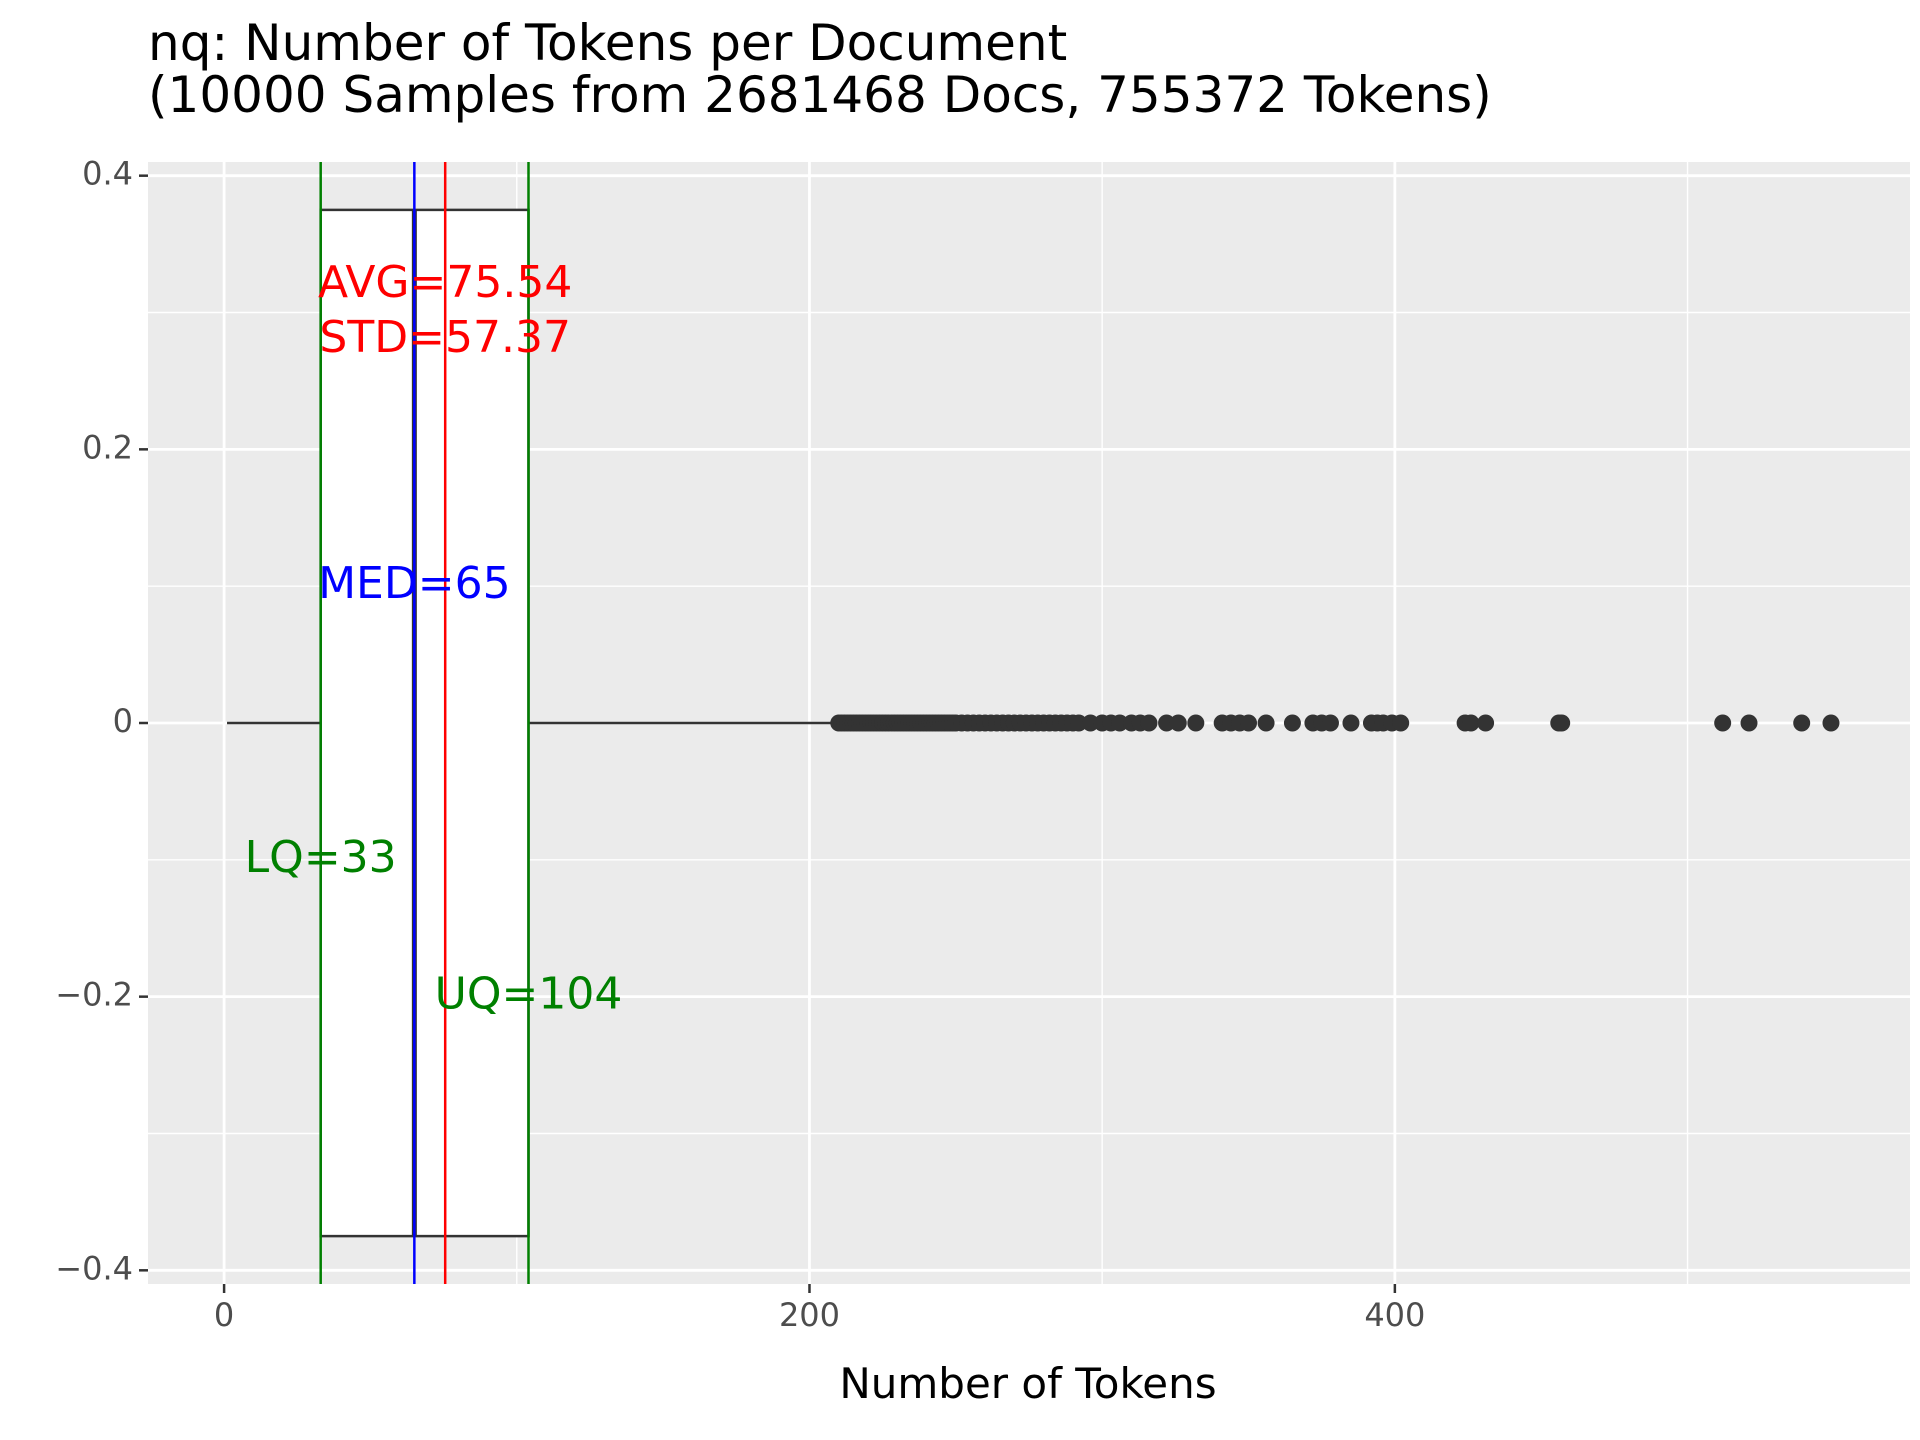  Describe the element at coordinates (321, 857) in the screenshot. I see `annotation-lq: LQ=33` at that location.